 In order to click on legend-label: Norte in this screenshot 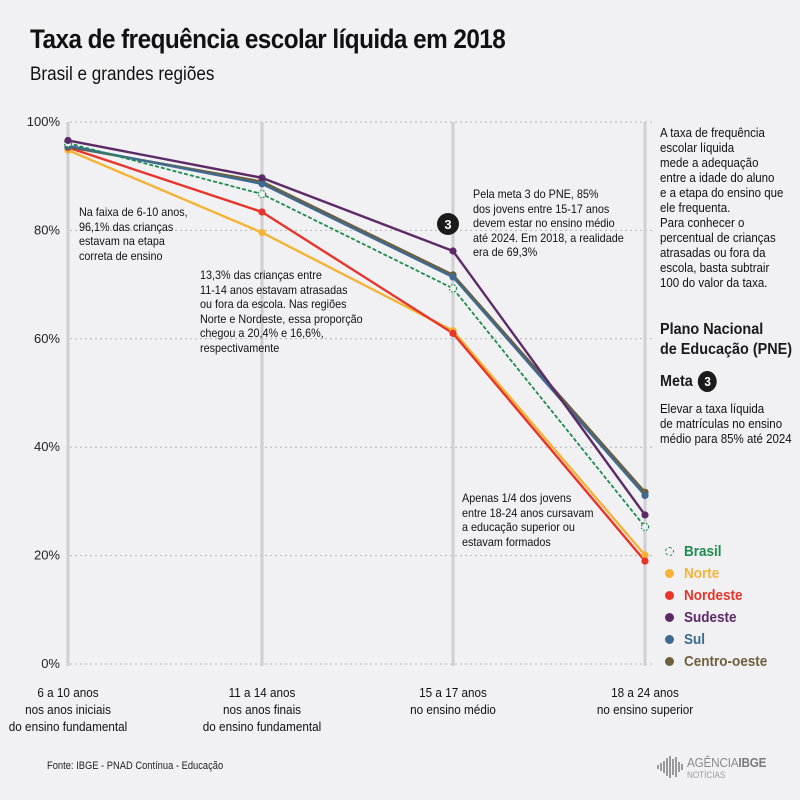, I will do `click(702, 573)`.